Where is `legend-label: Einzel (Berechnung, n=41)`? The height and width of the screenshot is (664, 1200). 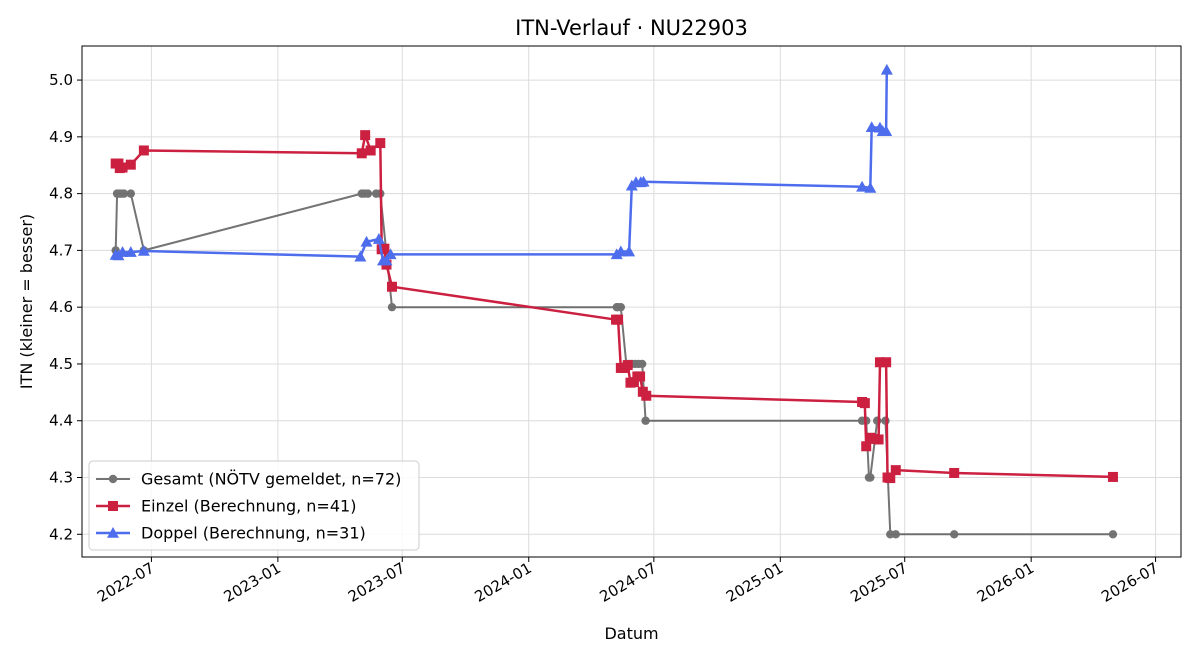
legend-label: Einzel (Berechnung, n=41) is located at coordinates (248, 506).